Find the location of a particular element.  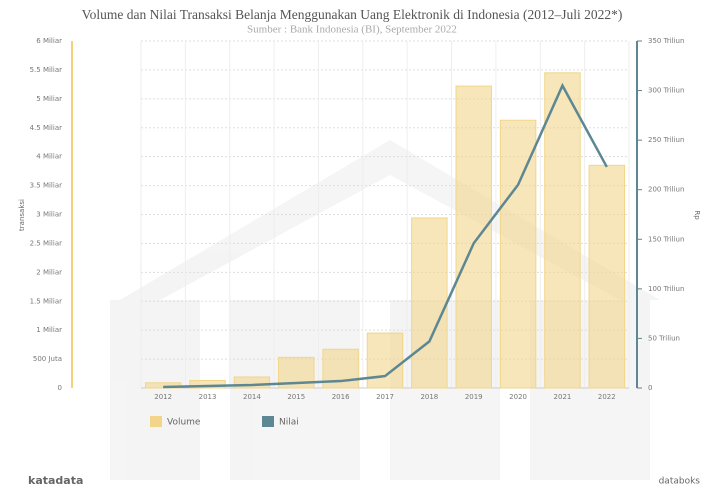

y-tick-label: 4 Miliar is located at coordinates (49, 157).